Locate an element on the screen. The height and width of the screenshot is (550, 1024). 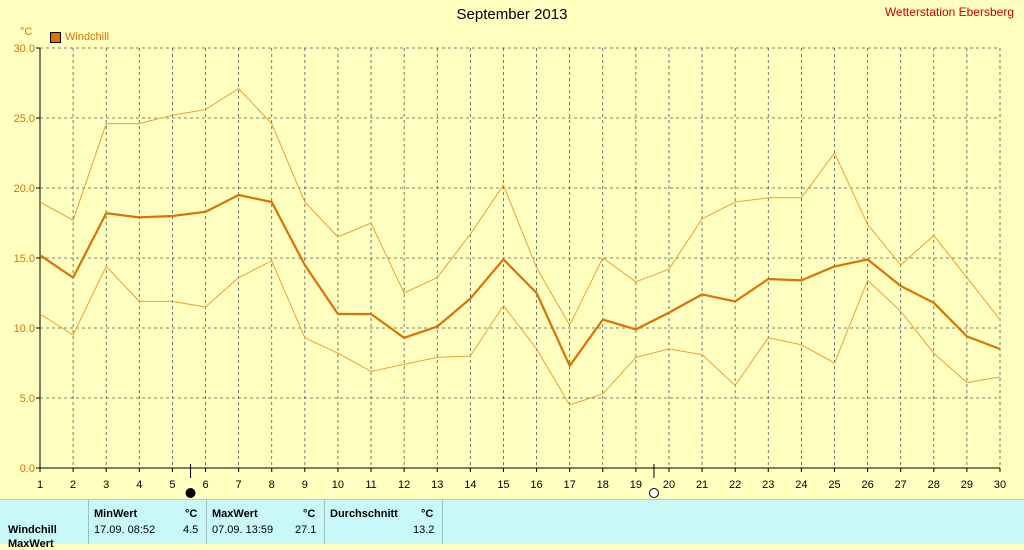
x-tick-label: 9 is located at coordinates (305, 485).